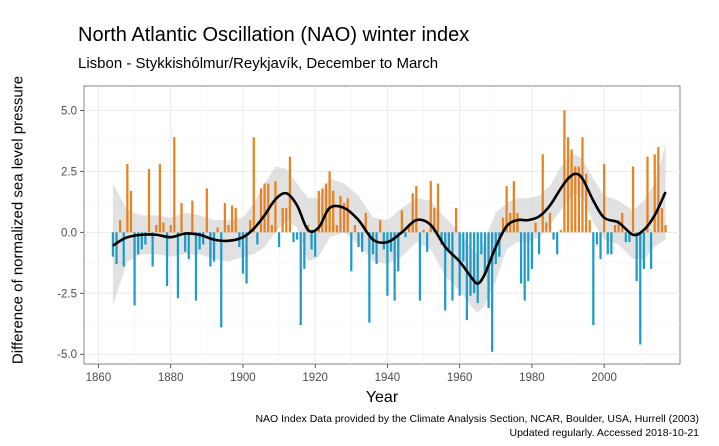 The height and width of the screenshot is (446, 719). Describe the element at coordinates (532, 378) in the screenshot. I see `x-tick-label: 1980` at that location.